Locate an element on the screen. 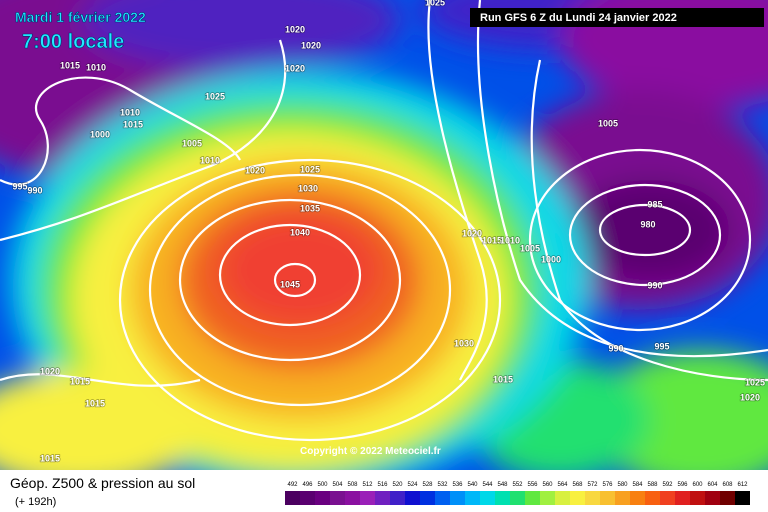 The image size is (768, 512). colorbar-label: 504 is located at coordinates (337, 485).